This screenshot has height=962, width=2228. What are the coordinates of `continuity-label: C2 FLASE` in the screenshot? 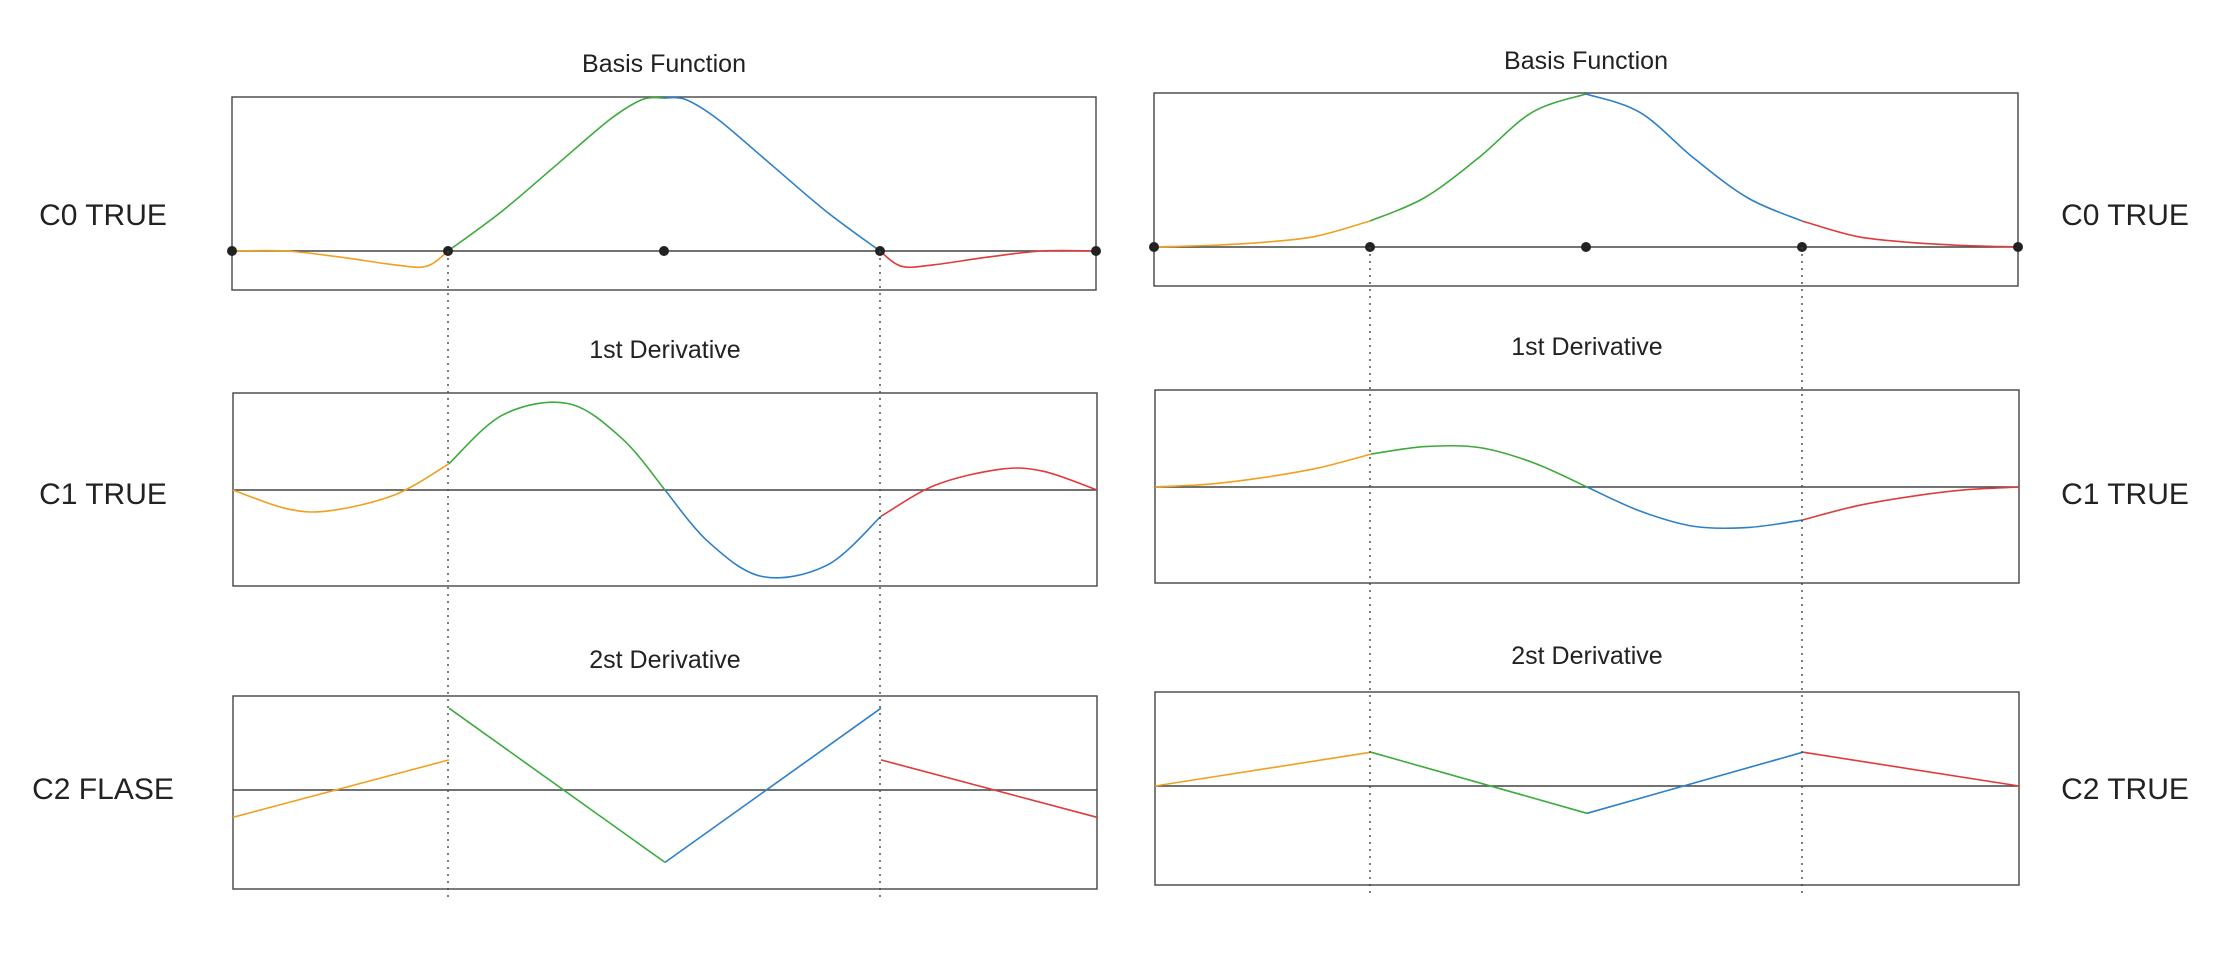 It's located at (103, 789).